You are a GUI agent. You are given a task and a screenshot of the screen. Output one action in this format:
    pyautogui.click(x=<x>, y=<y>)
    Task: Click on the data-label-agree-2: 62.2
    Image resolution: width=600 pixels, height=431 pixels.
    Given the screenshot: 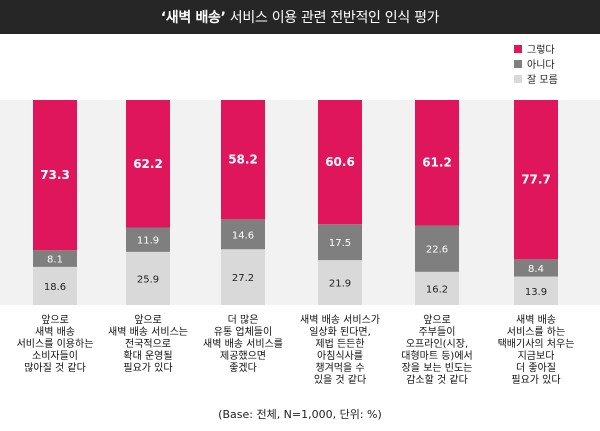 What is the action you would take?
    pyautogui.click(x=148, y=164)
    